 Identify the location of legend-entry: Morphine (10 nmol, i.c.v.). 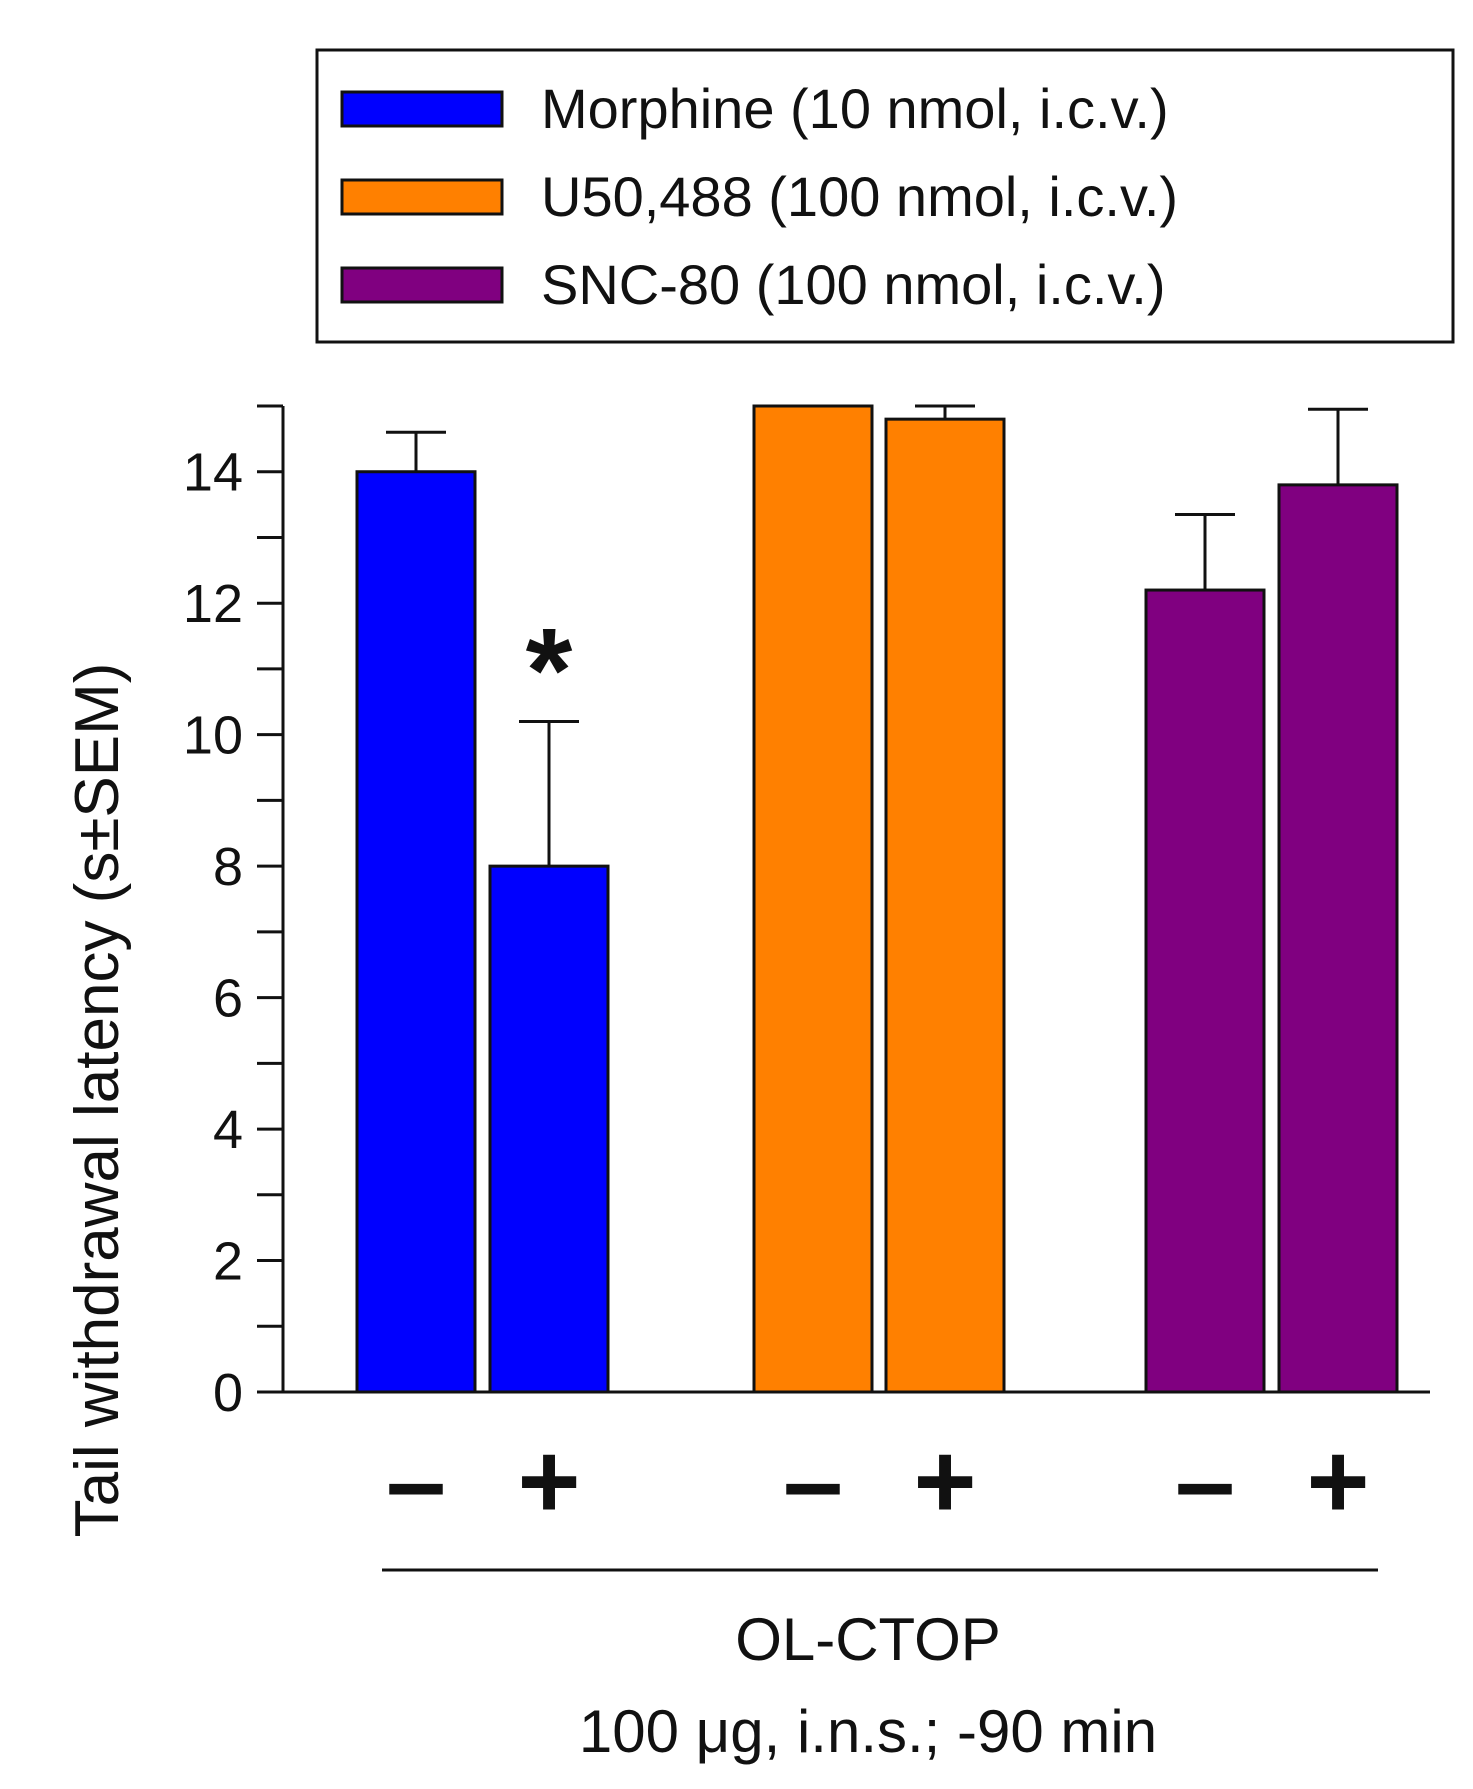
(855, 108).